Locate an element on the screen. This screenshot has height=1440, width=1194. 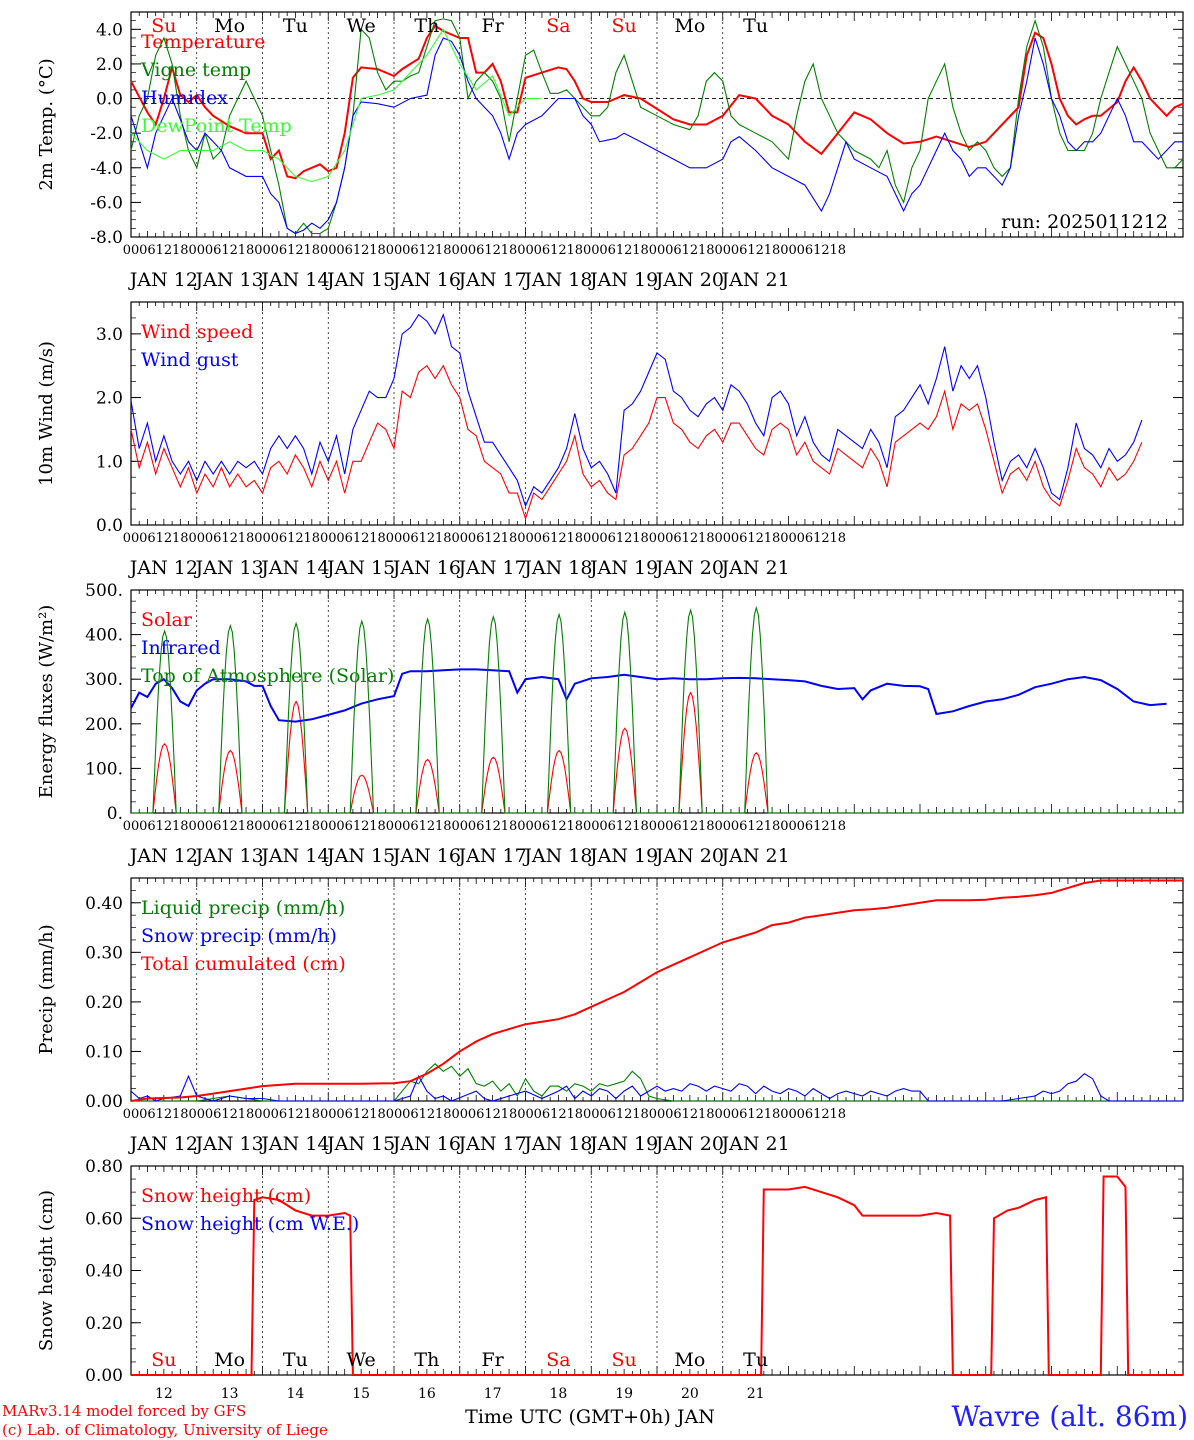
legend-entry: Infrared is located at coordinates (181, 648).